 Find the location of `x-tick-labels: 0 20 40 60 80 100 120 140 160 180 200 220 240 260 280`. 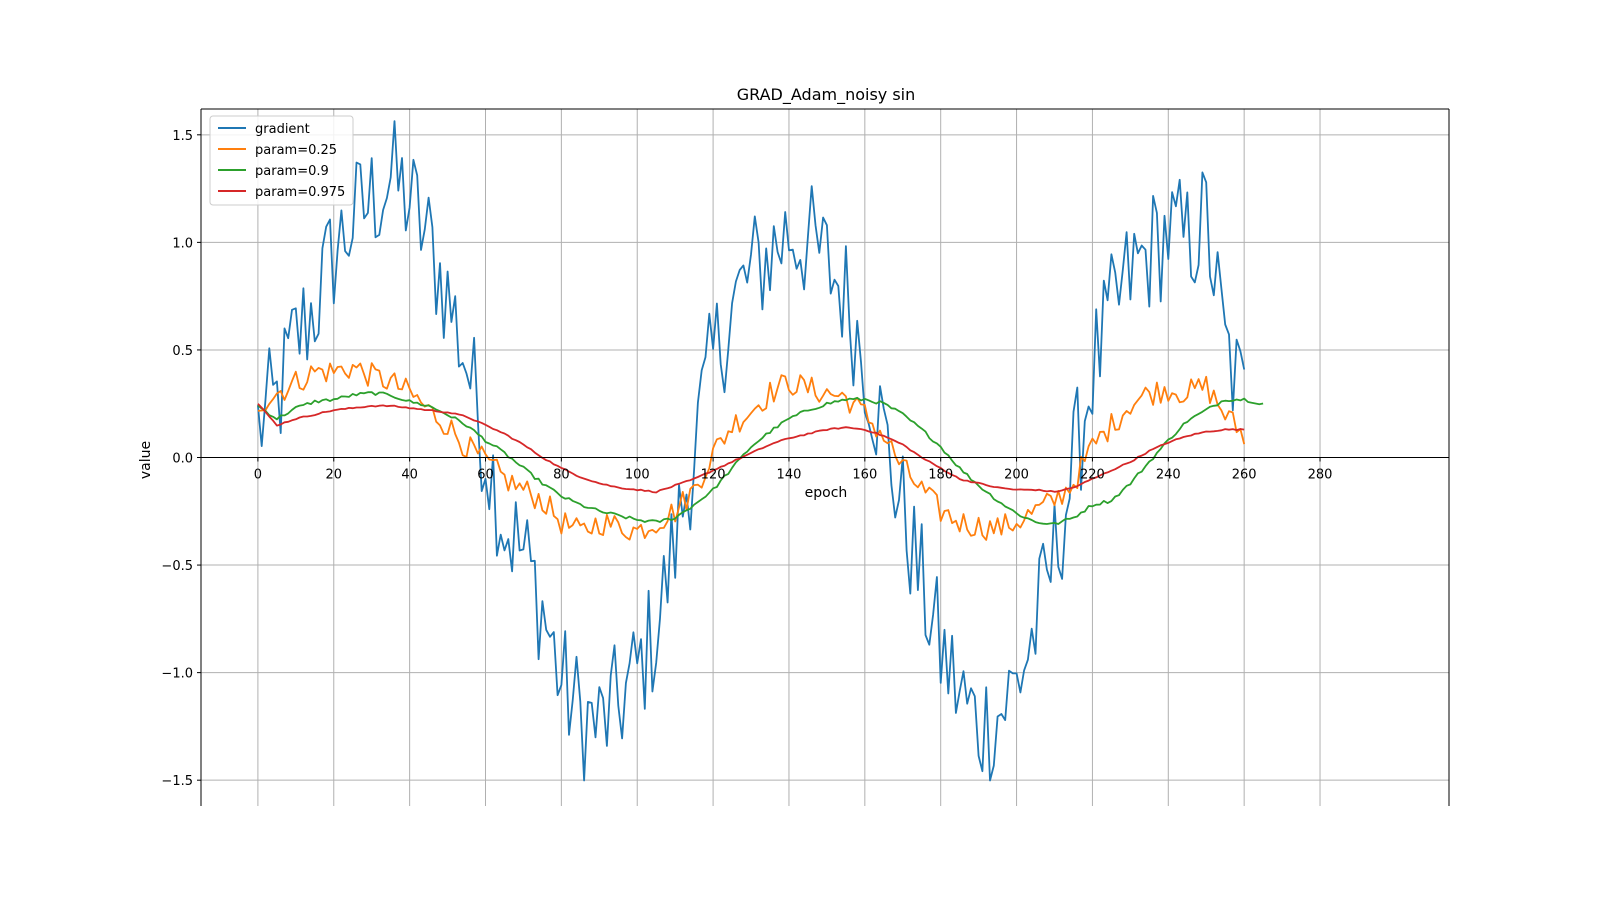

x-tick-labels: 0 20 40 60 80 100 120 140 160 180 200 220 240 260 280 is located at coordinates (793, 470).